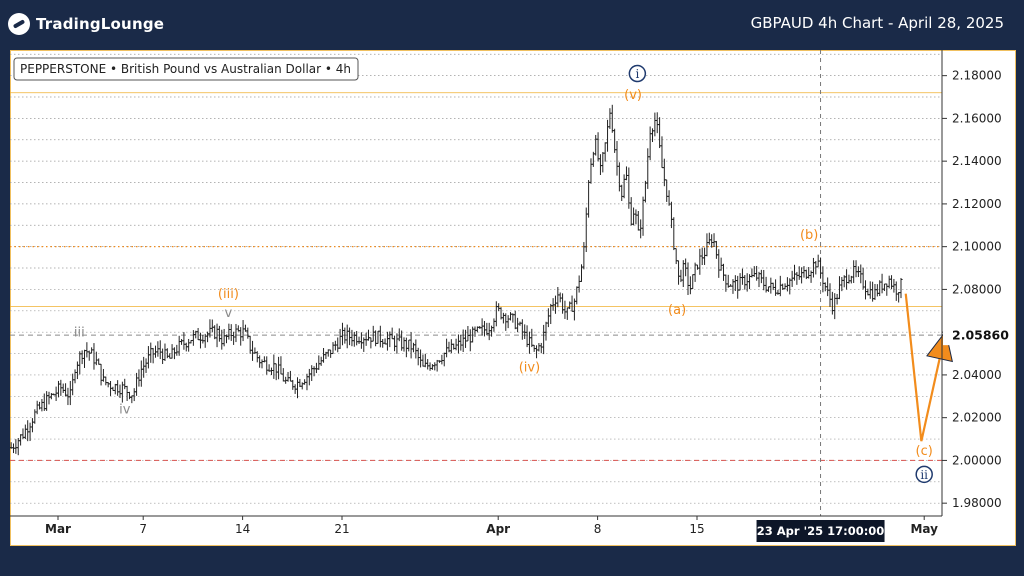 The width and height of the screenshot is (1024, 576). I want to click on crosshair-time-box, so click(820, 531).